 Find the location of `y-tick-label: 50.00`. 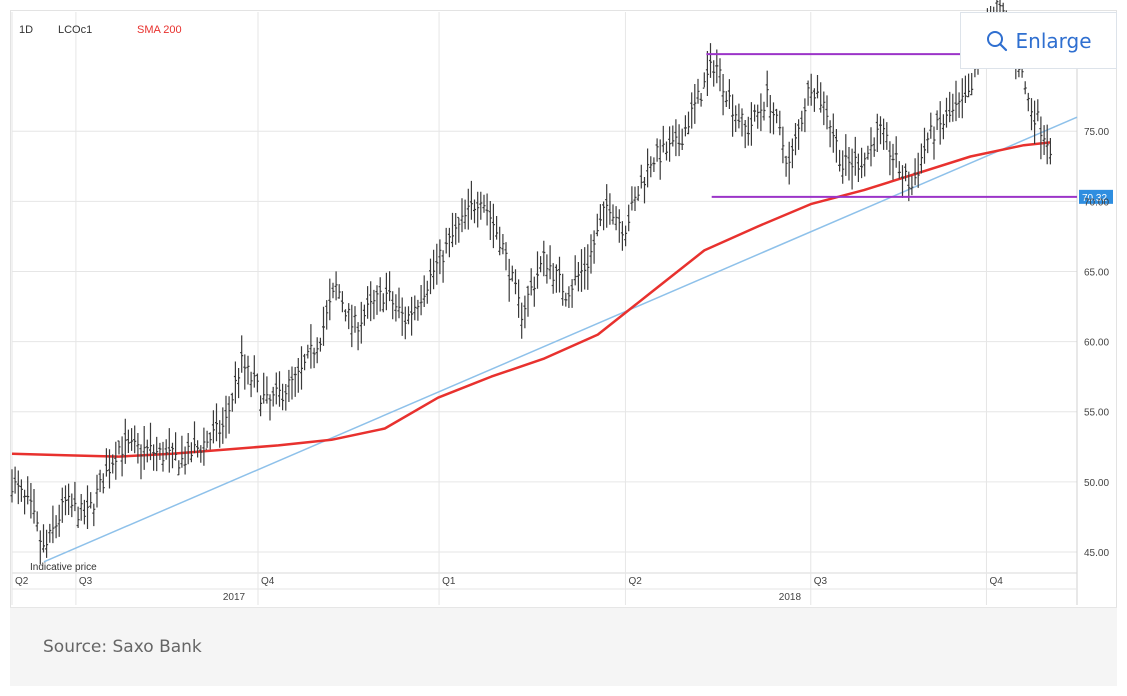

y-tick-label: 50.00 is located at coordinates (1096, 483).